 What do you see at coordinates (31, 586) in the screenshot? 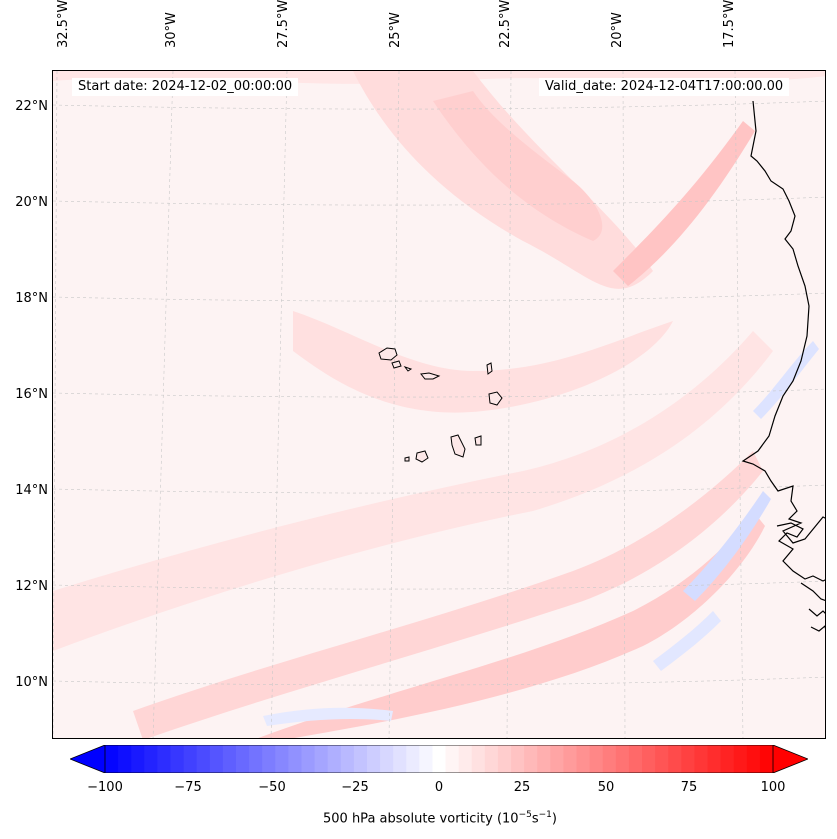
I see `lat-label-12n: 12°N` at bounding box center [31, 586].